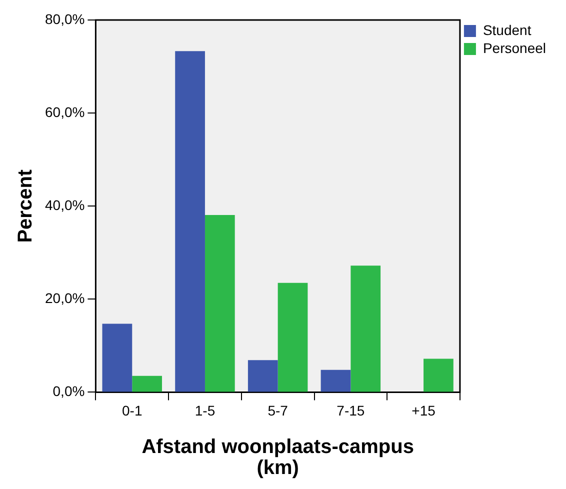  What do you see at coordinates (64, 112) in the screenshot?
I see `y-tick-label: 60,0%` at bounding box center [64, 112].